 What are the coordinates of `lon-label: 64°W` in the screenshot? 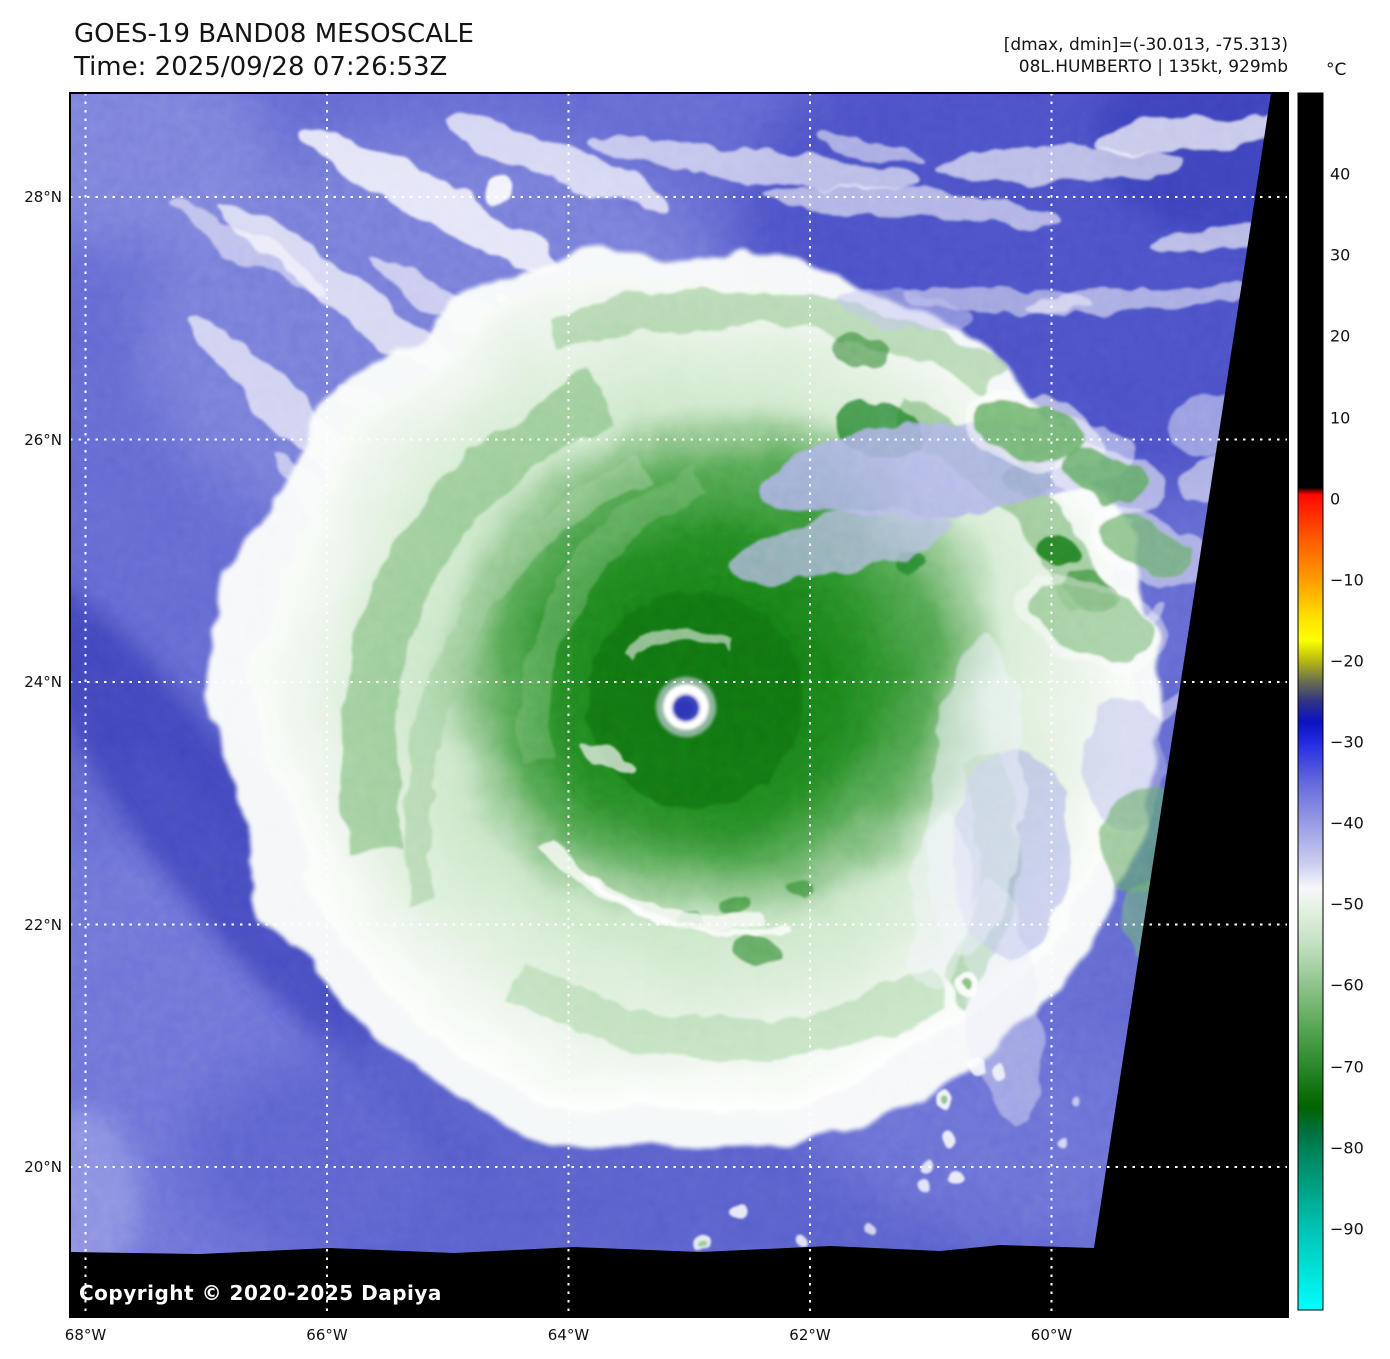 It's located at (568, 1335).